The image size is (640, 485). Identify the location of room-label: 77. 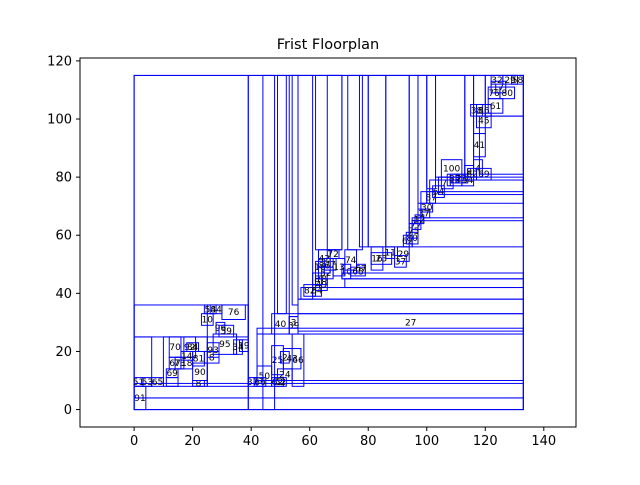
(416, 225).